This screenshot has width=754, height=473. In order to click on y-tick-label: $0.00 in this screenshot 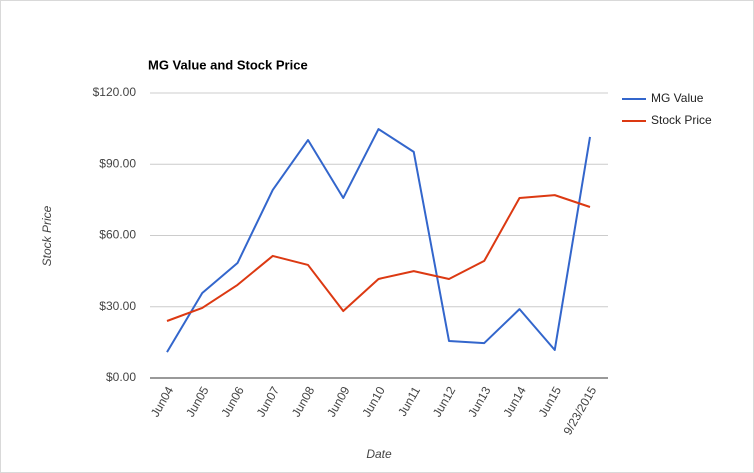, I will do `click(121, 377)`.